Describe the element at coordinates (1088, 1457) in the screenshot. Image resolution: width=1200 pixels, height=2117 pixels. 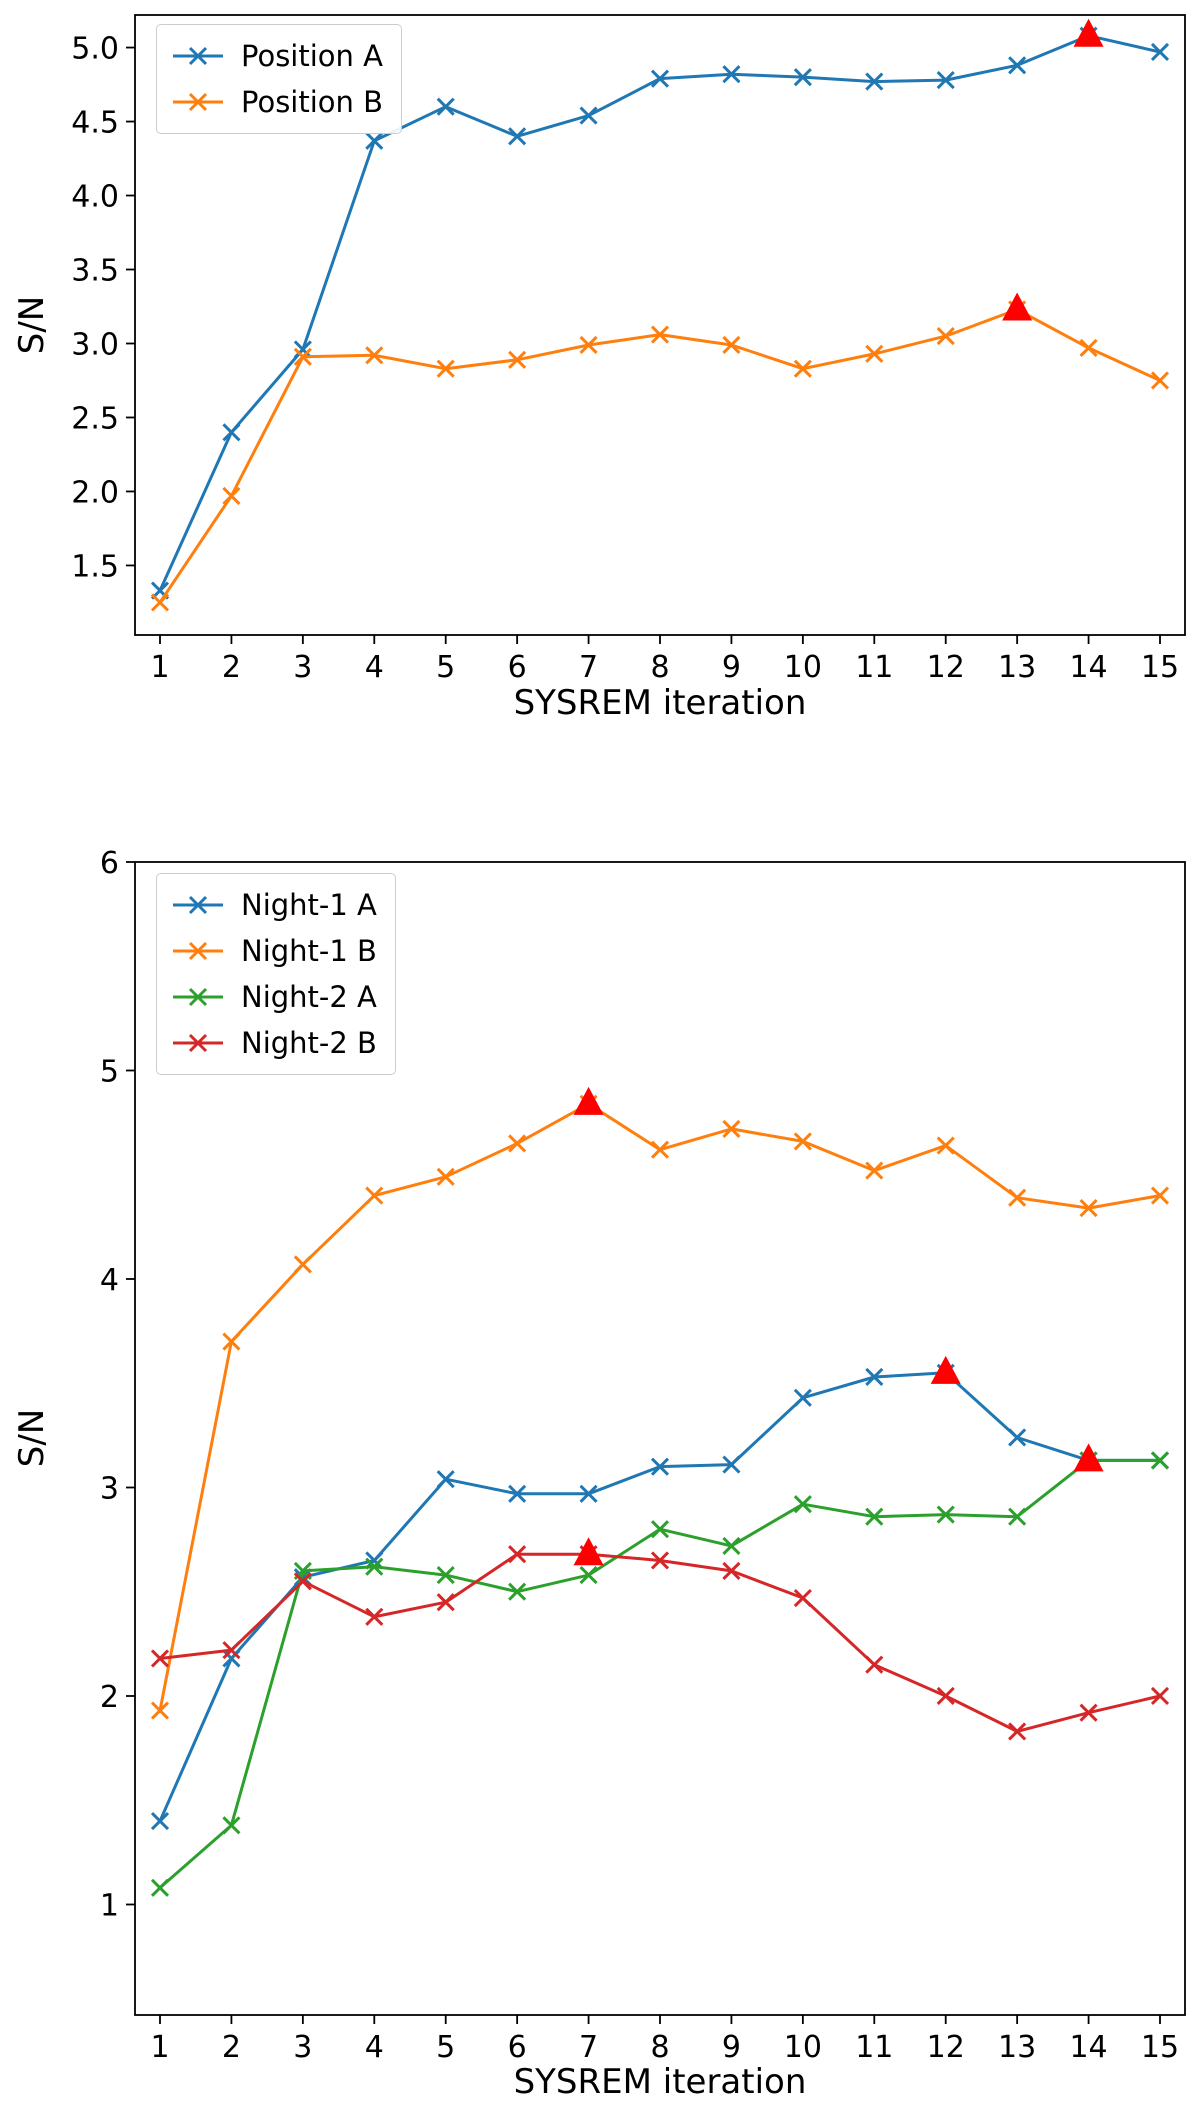
I see `best-marker-night-2-a` at that location.